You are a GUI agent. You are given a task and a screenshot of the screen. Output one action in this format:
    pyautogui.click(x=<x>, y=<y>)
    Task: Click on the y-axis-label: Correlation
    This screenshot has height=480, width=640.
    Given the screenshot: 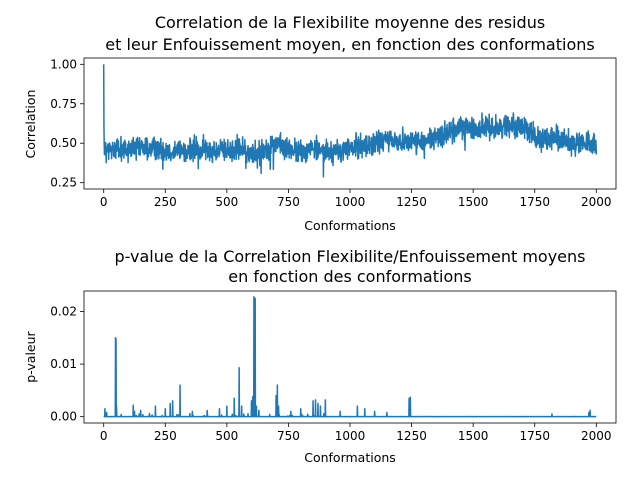 What is the action you would take?
    pyautogui.click(x=30, y=124)
    